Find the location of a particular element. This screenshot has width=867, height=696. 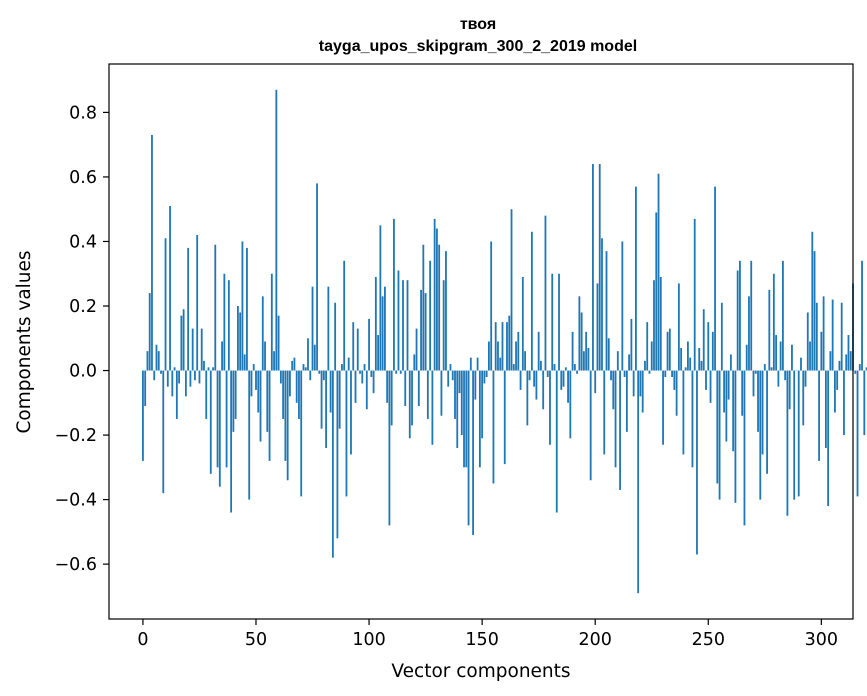

y-tick-label: −0.4 is located at coordinates (76, 501).